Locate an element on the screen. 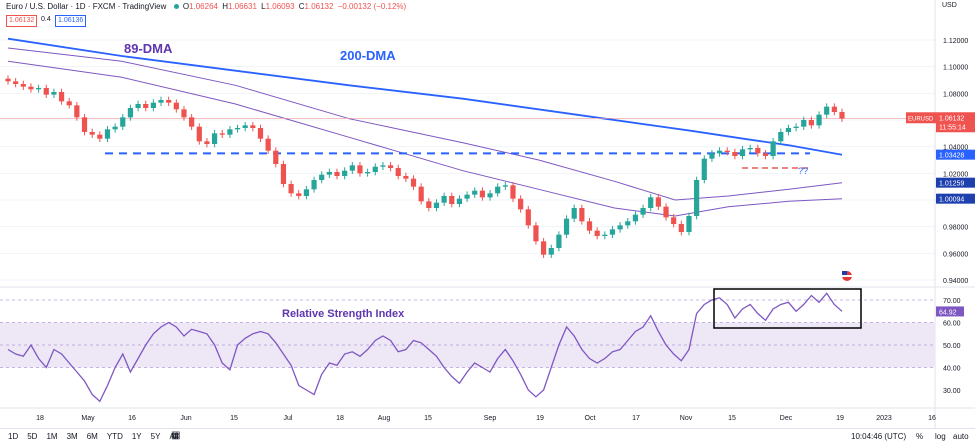 Image resolution: width=975 pixels, height=445 pixels. range-button-1y: 1Y is located at coordinates (136, 436).